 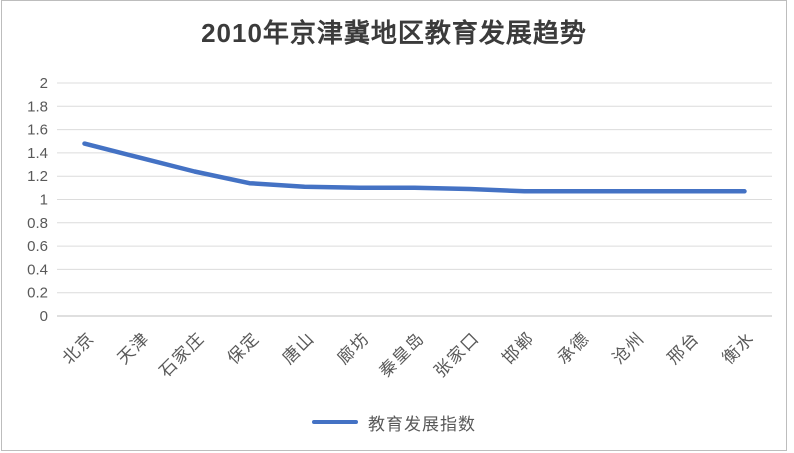 What do you see at coordinates (422, 424) in the screenshot?
I see `legend-series-label: 教育发展指数` at bounding box center [422, 424].